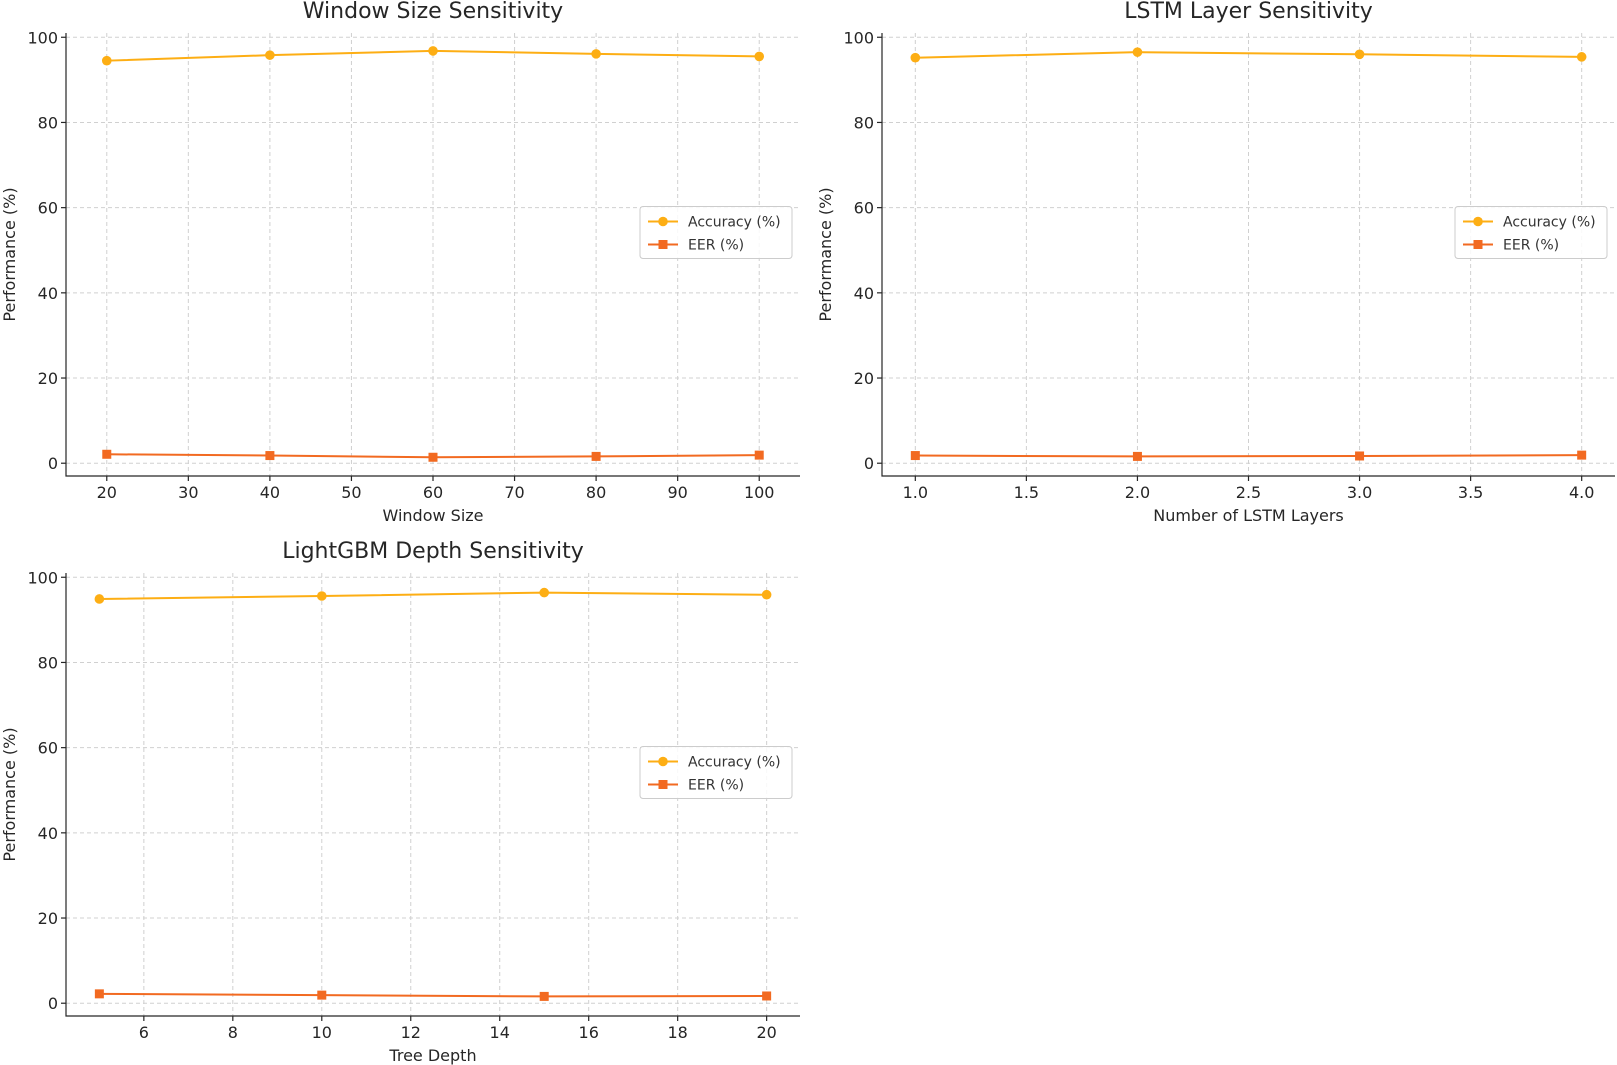  I want to click on x-tick-label: 70, so click(514, 492).